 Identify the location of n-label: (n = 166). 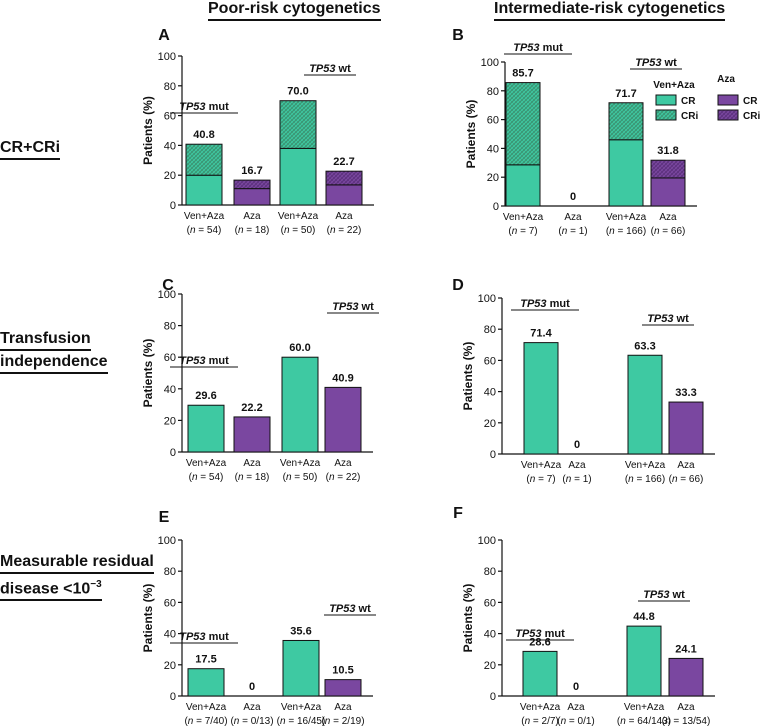
(645, 479).